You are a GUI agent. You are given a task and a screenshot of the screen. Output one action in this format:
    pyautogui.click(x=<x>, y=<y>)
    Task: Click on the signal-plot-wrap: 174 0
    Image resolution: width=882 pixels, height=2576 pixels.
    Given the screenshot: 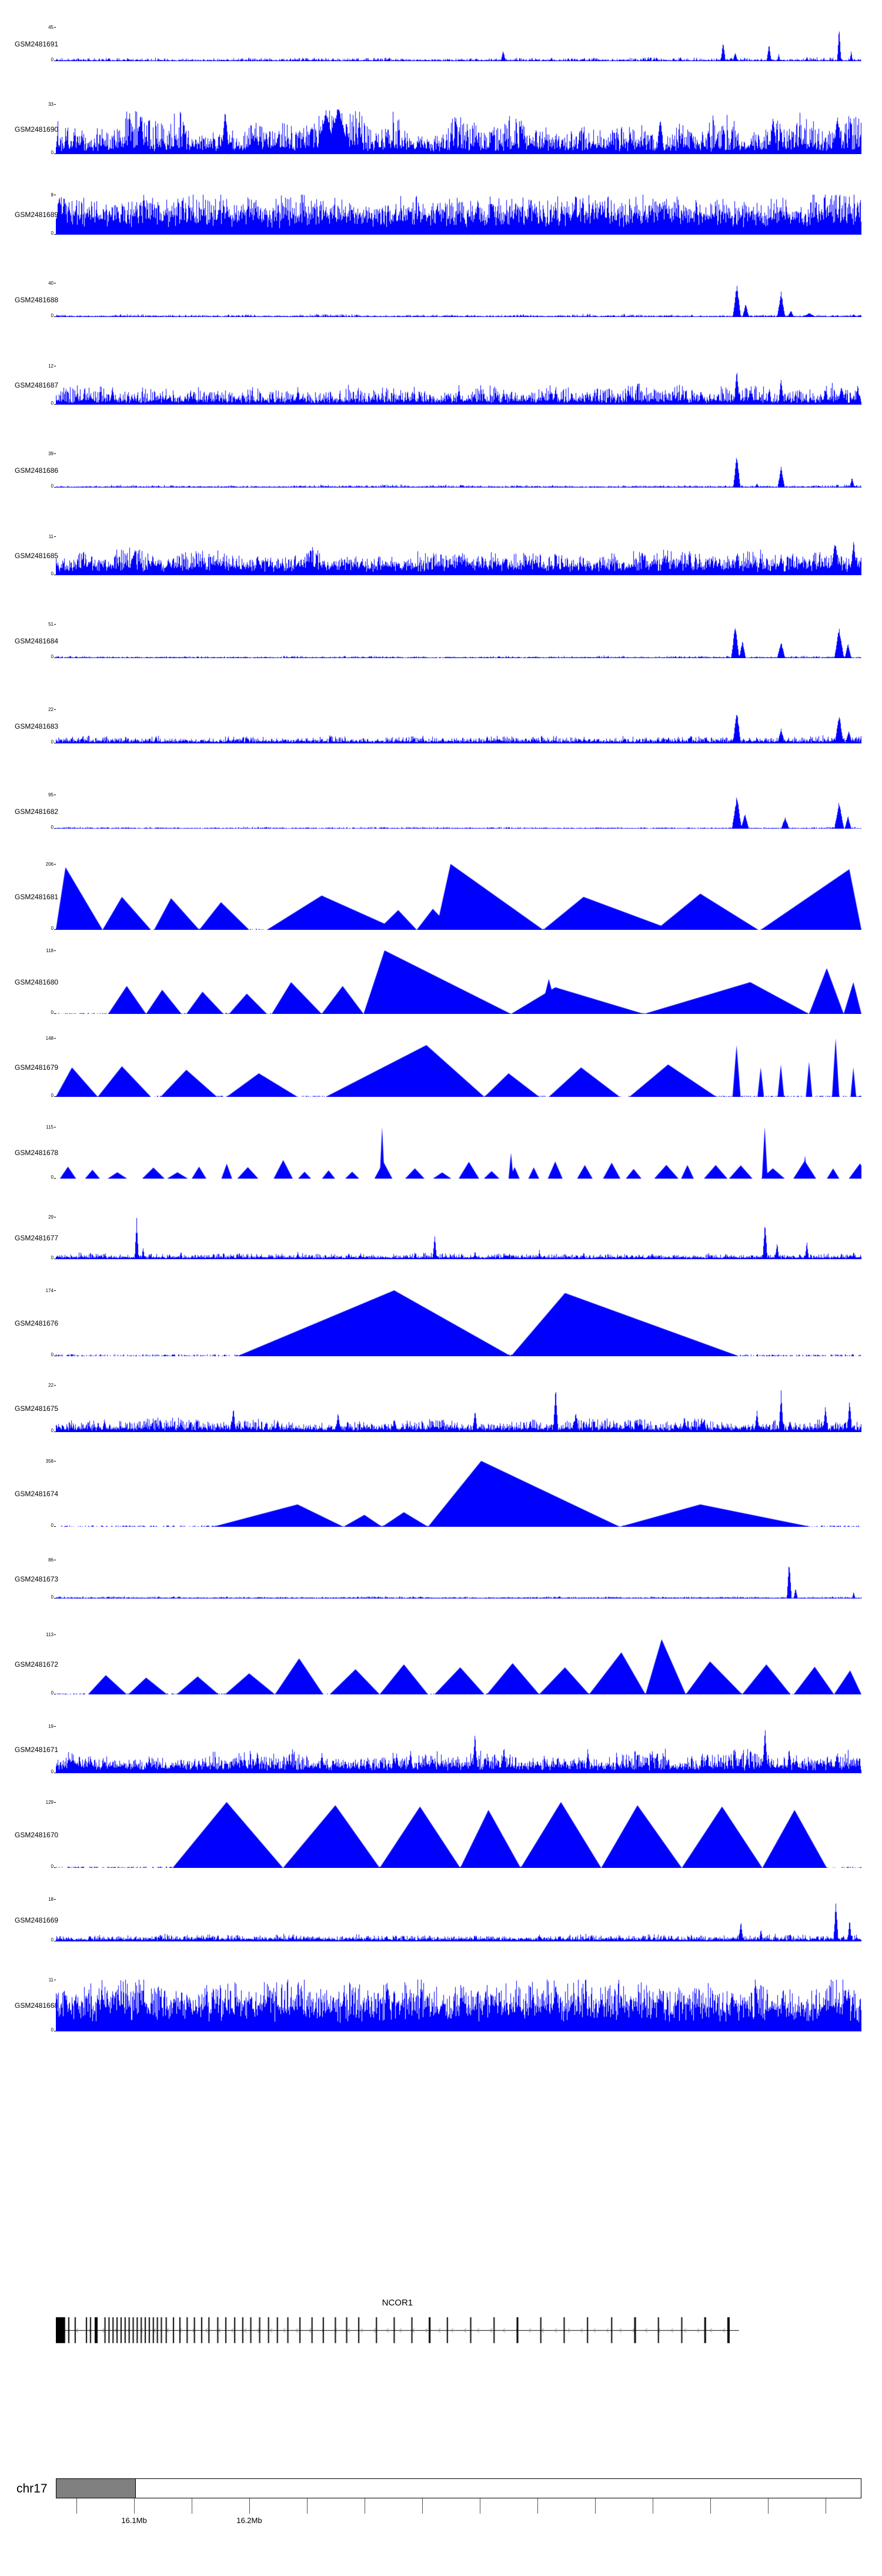 What is the action you would take?
    pyautogui.click(x=453, y=1322)
    